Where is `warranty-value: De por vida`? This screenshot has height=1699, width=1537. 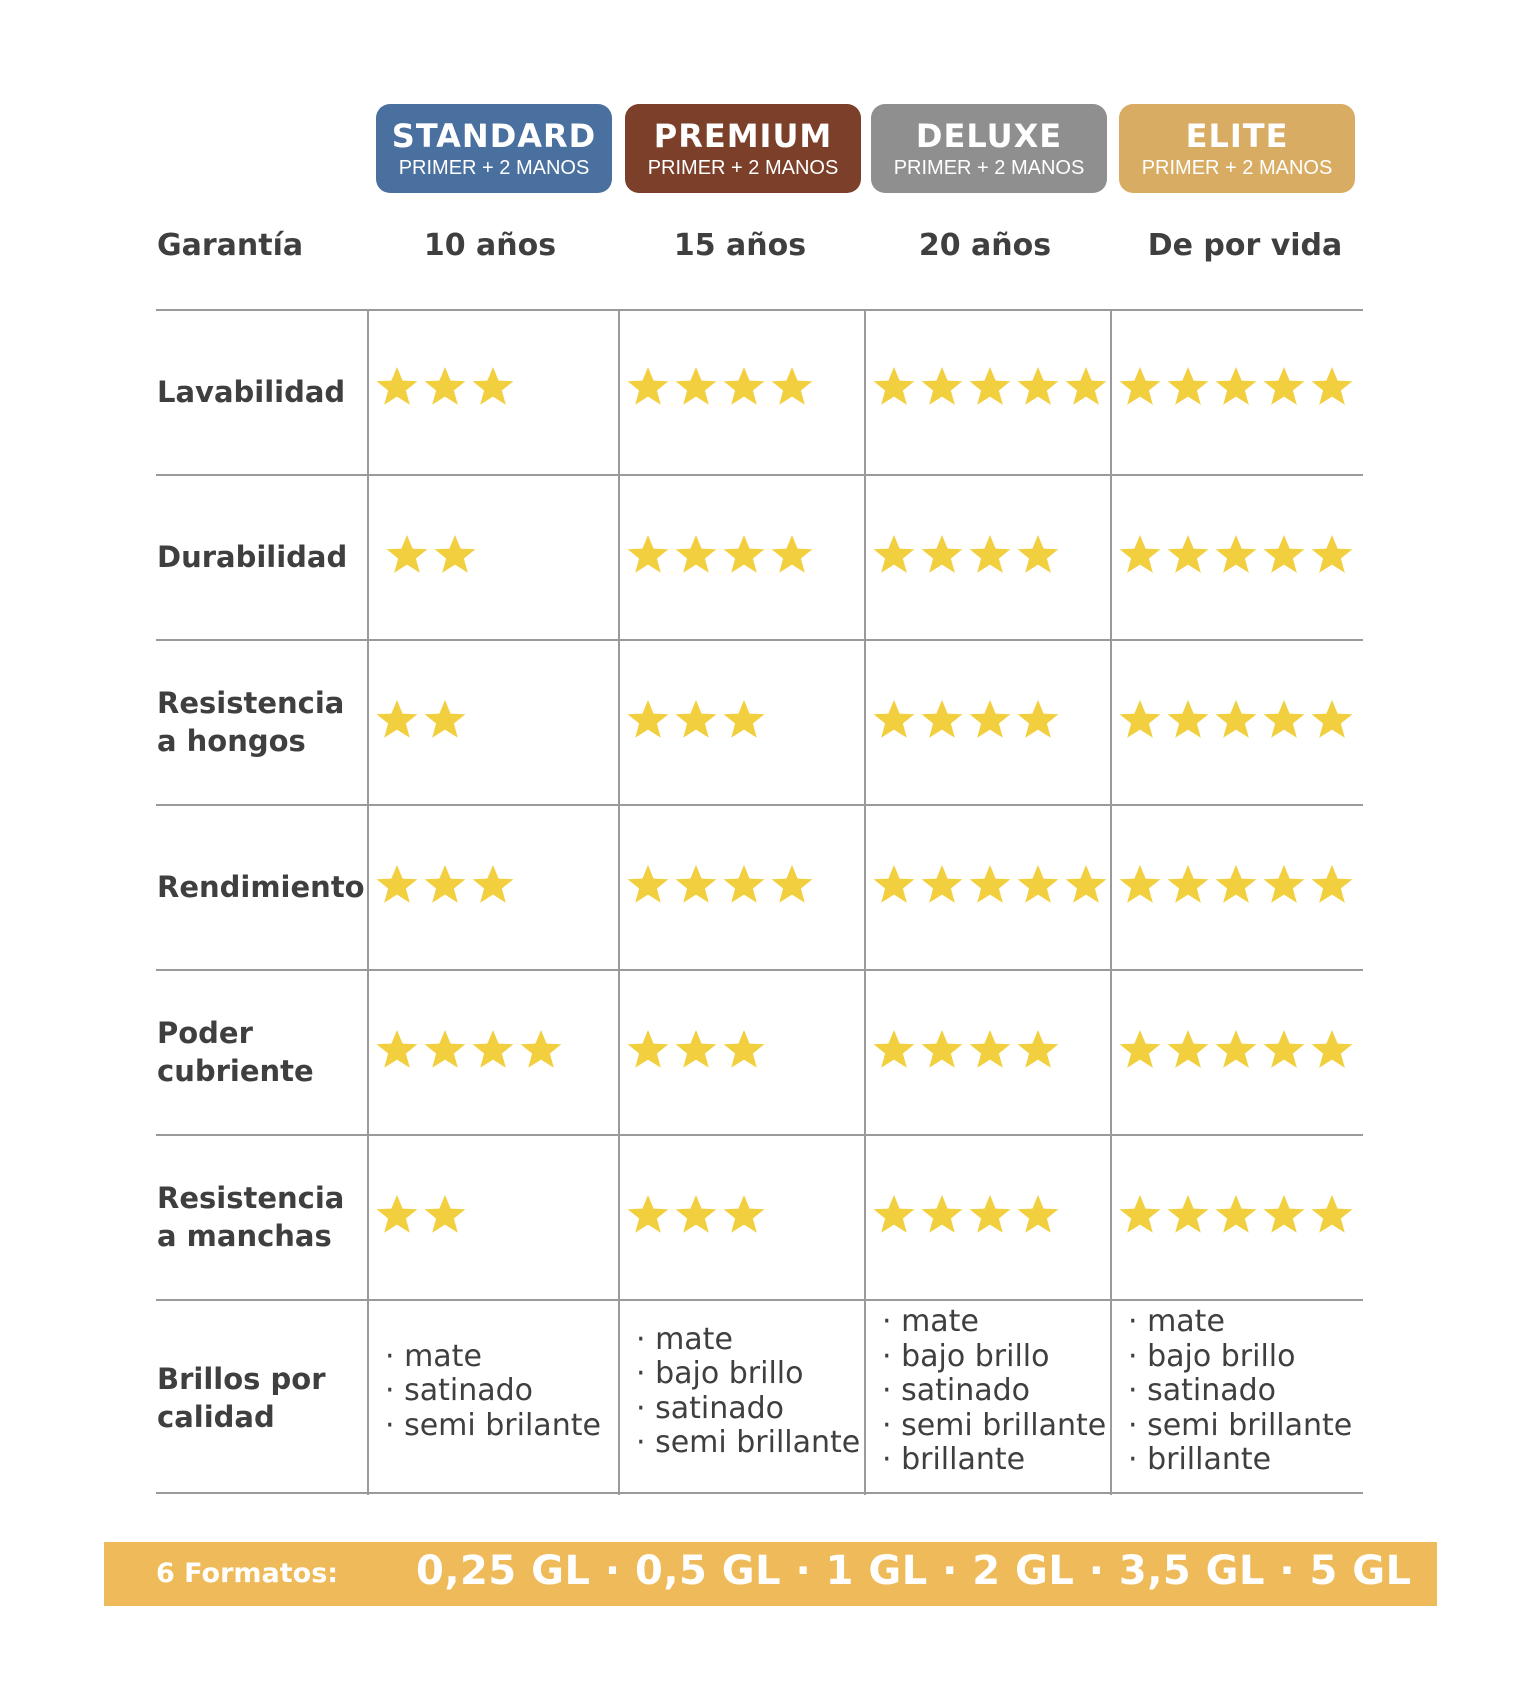
warranty-value: De por vida is located at coordinates (1245, 245).